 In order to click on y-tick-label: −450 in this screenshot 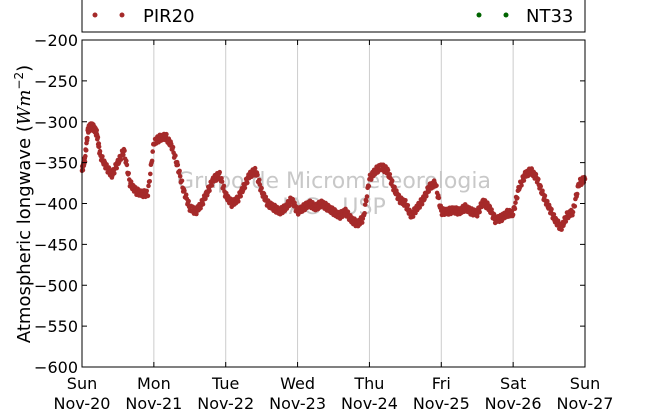, I will do `click(56, 244)`.